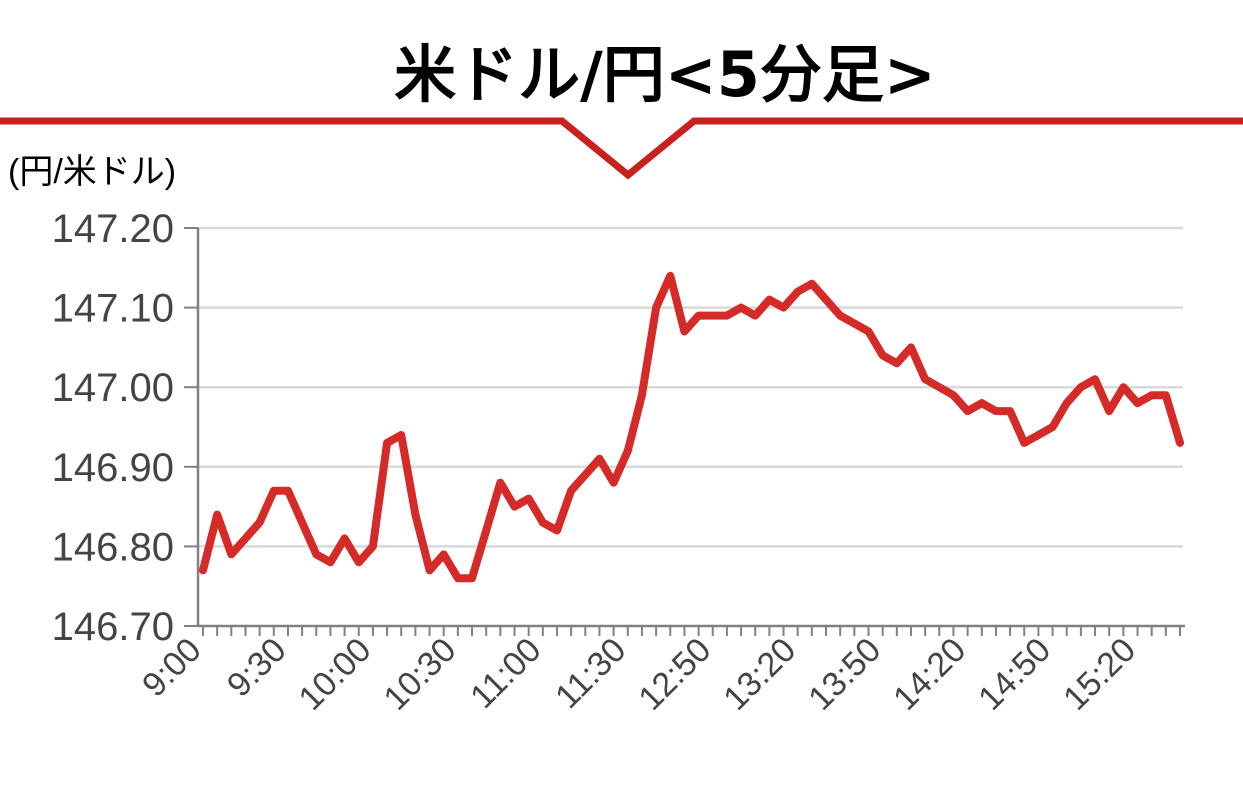  Describe the element at coordinates (113, 309) in the screenshot. I see `y-tick-label: 147.10` at that location.